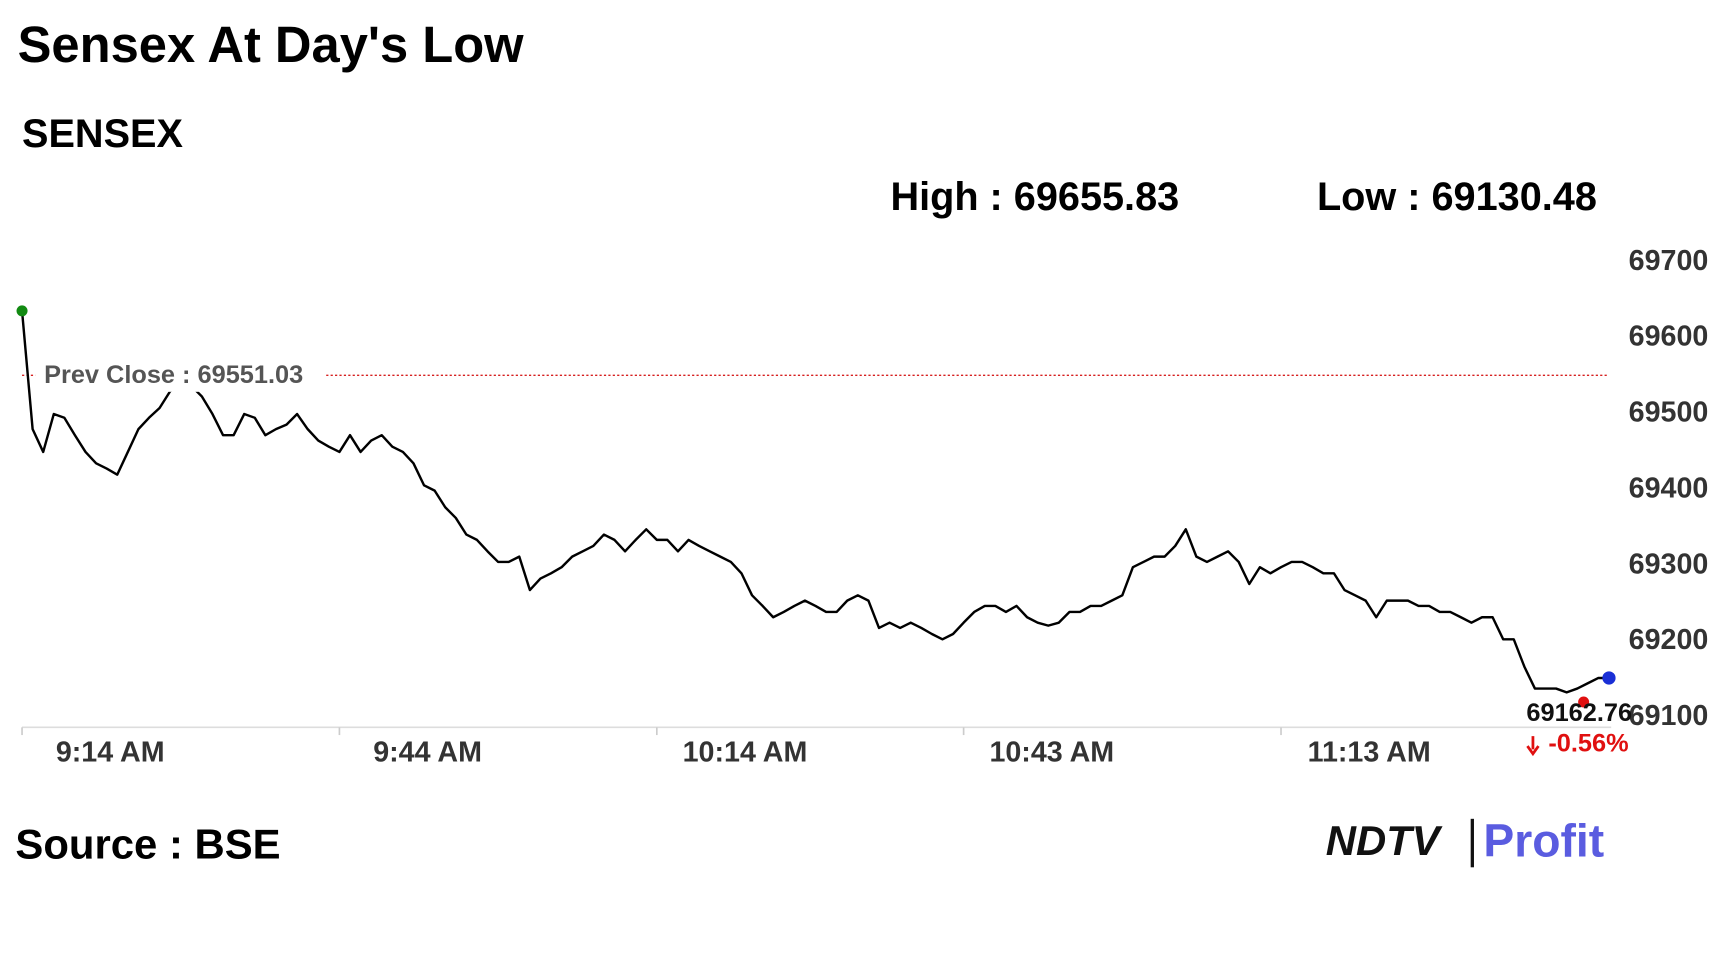 Image resolution: width=1728 pixels, height=972 pixels. I want to click on change-label: -0.56%, so click(1588, 744).